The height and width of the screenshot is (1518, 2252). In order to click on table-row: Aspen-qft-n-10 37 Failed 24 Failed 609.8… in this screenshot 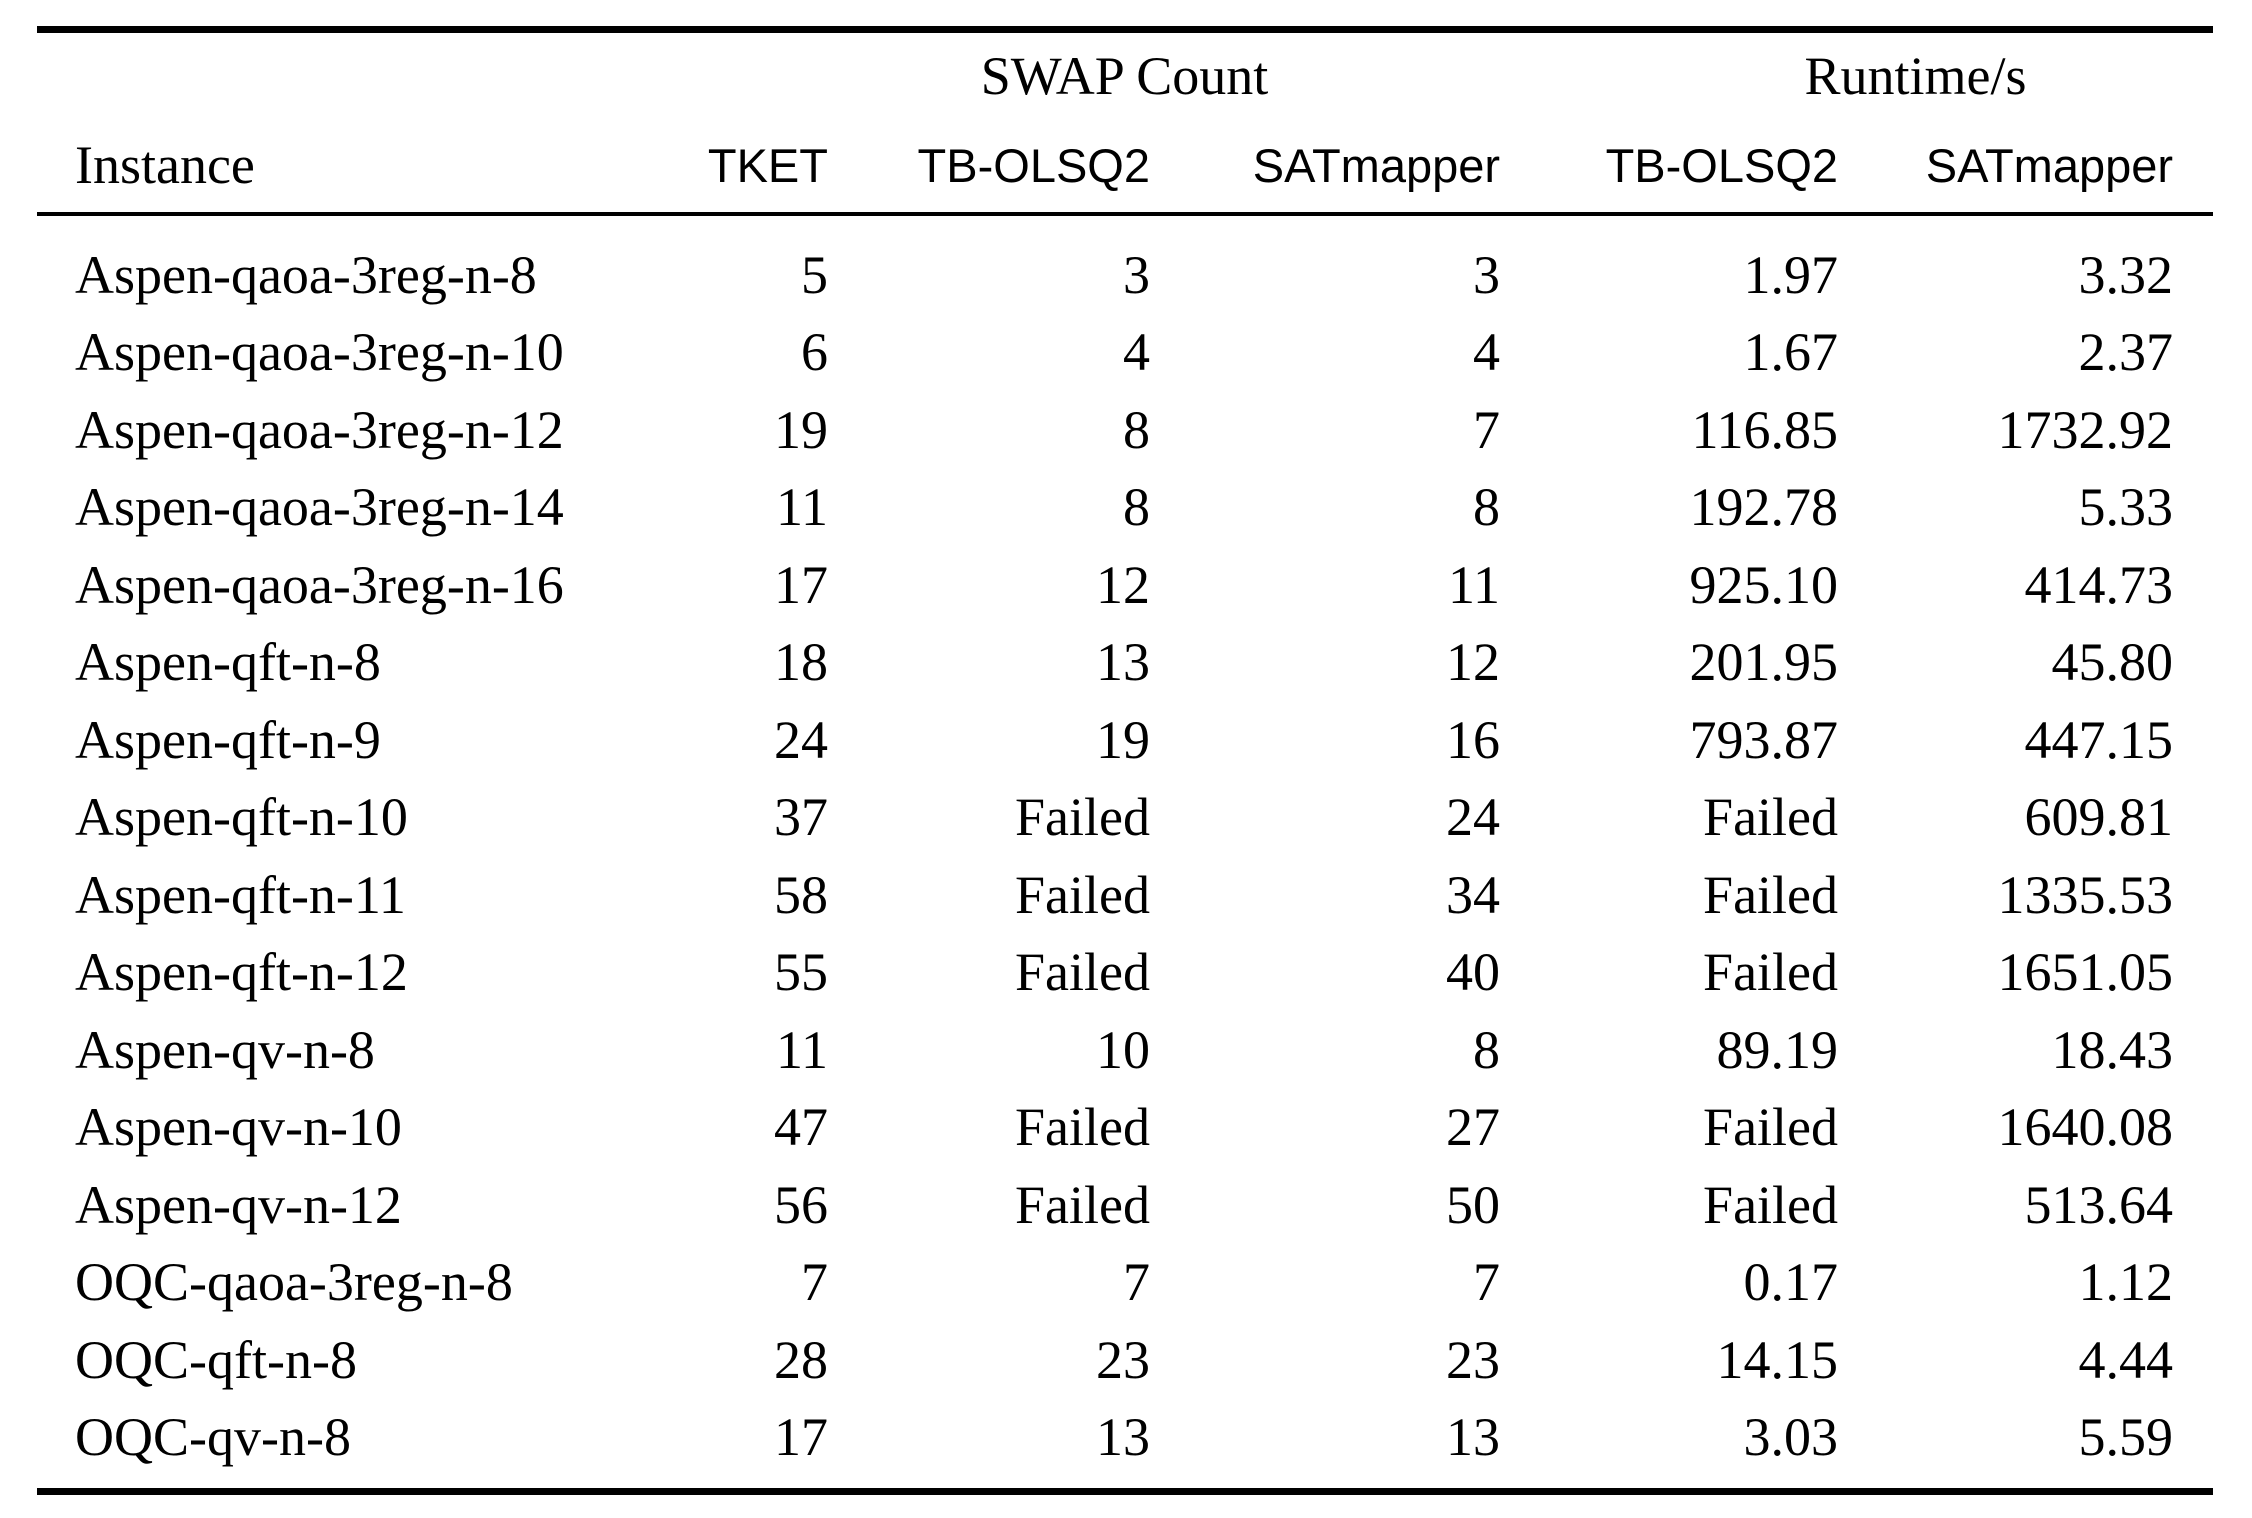, I will do `click(1125, 818)`.